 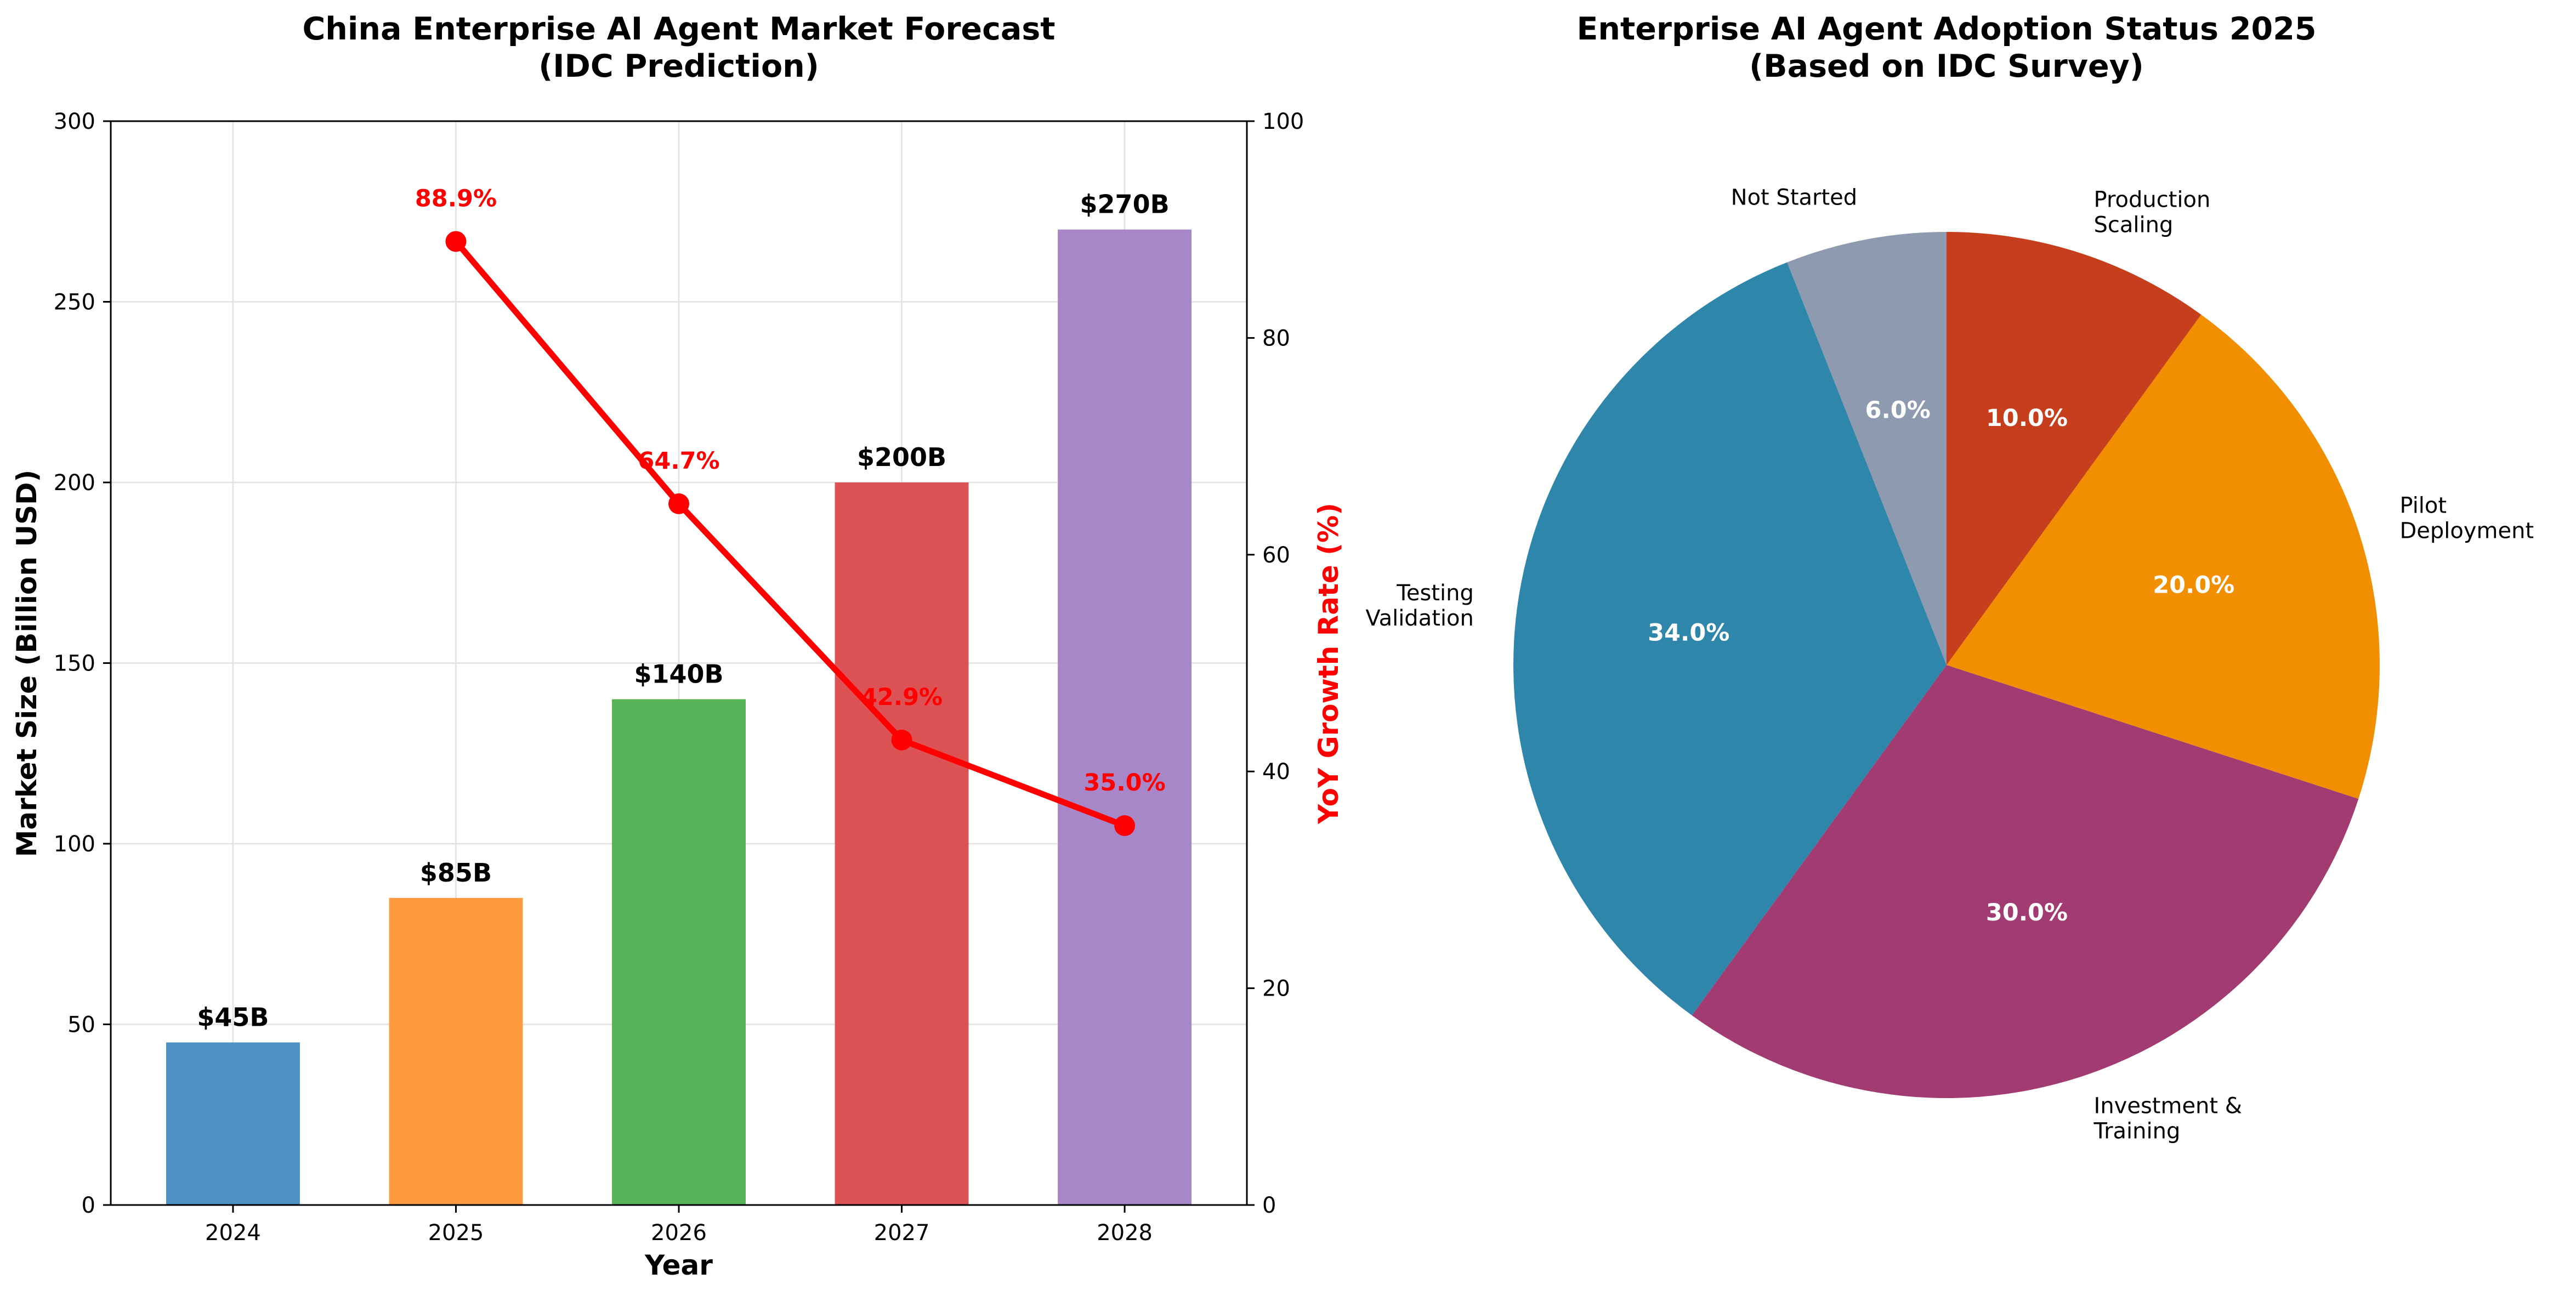 I want to click on x-axis-label: Year, so click(x=679, y=1265).